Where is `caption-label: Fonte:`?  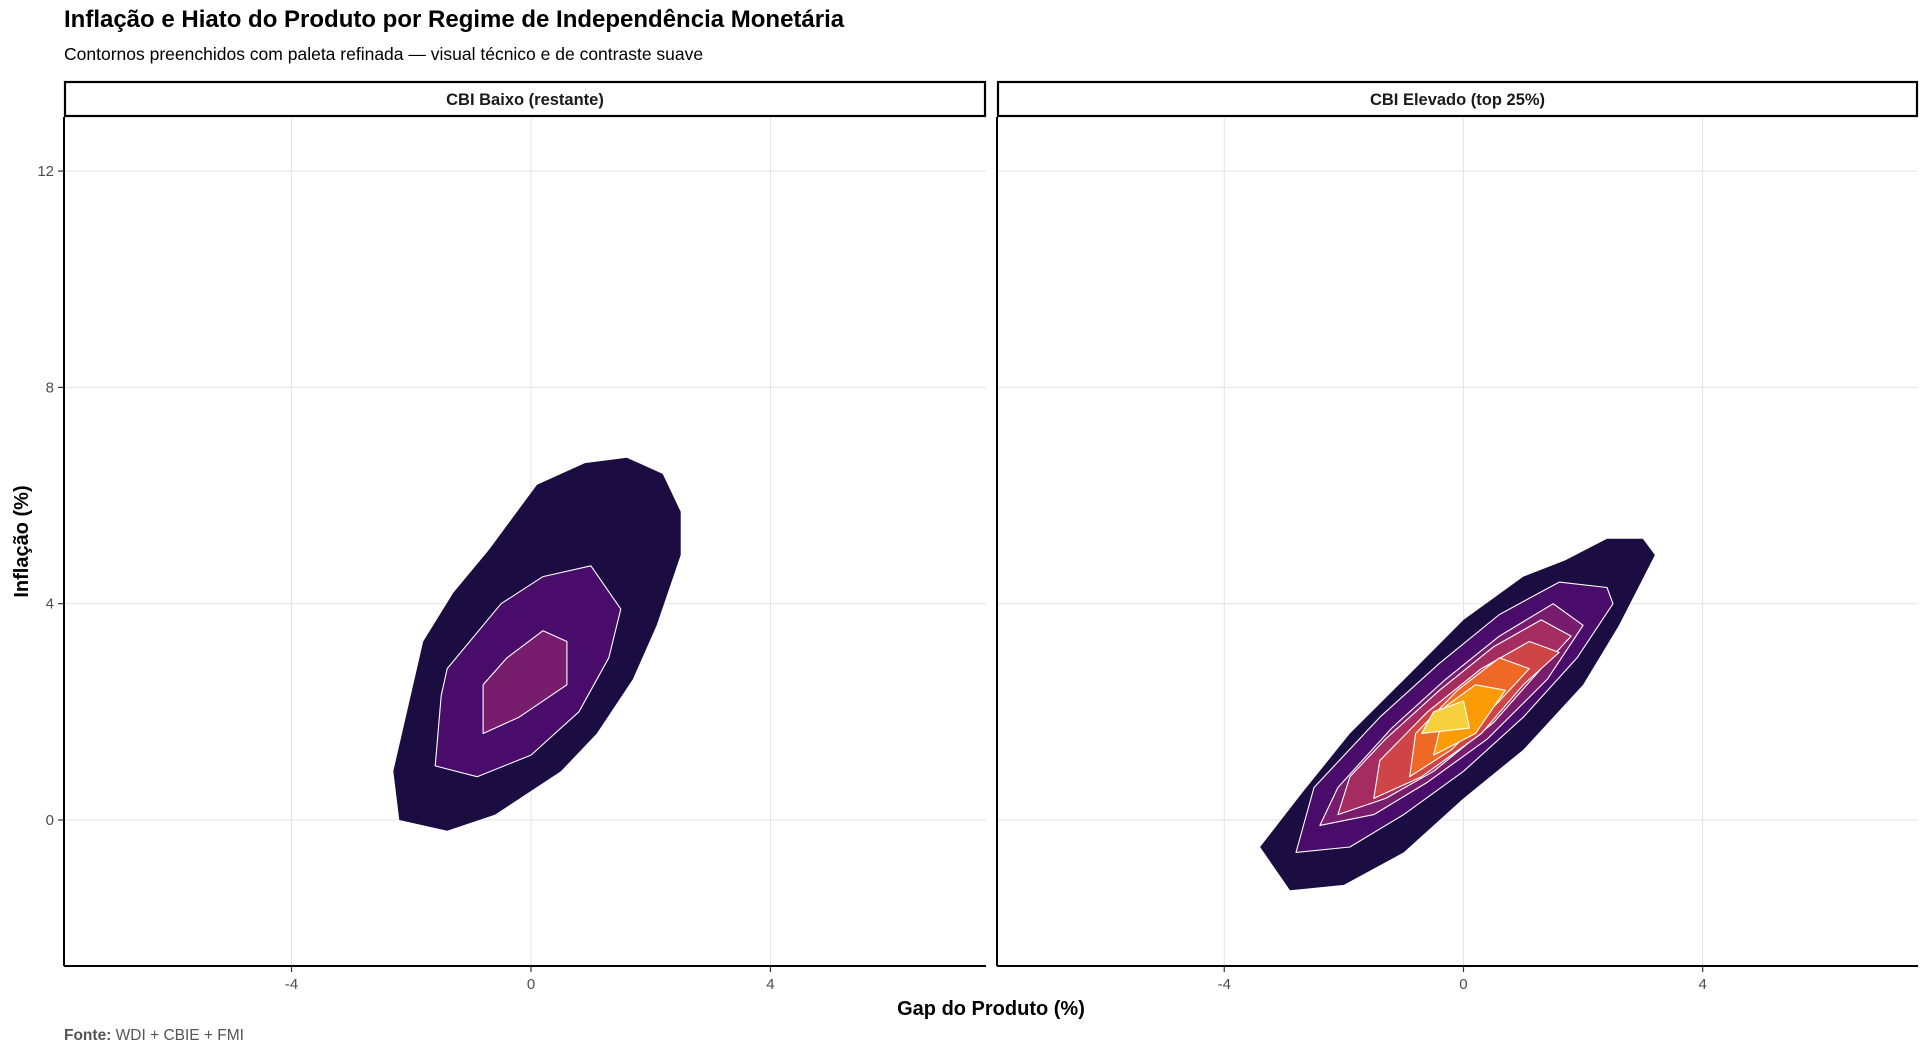 caption-label: Fonte: is located at coordinates (88, 1035).